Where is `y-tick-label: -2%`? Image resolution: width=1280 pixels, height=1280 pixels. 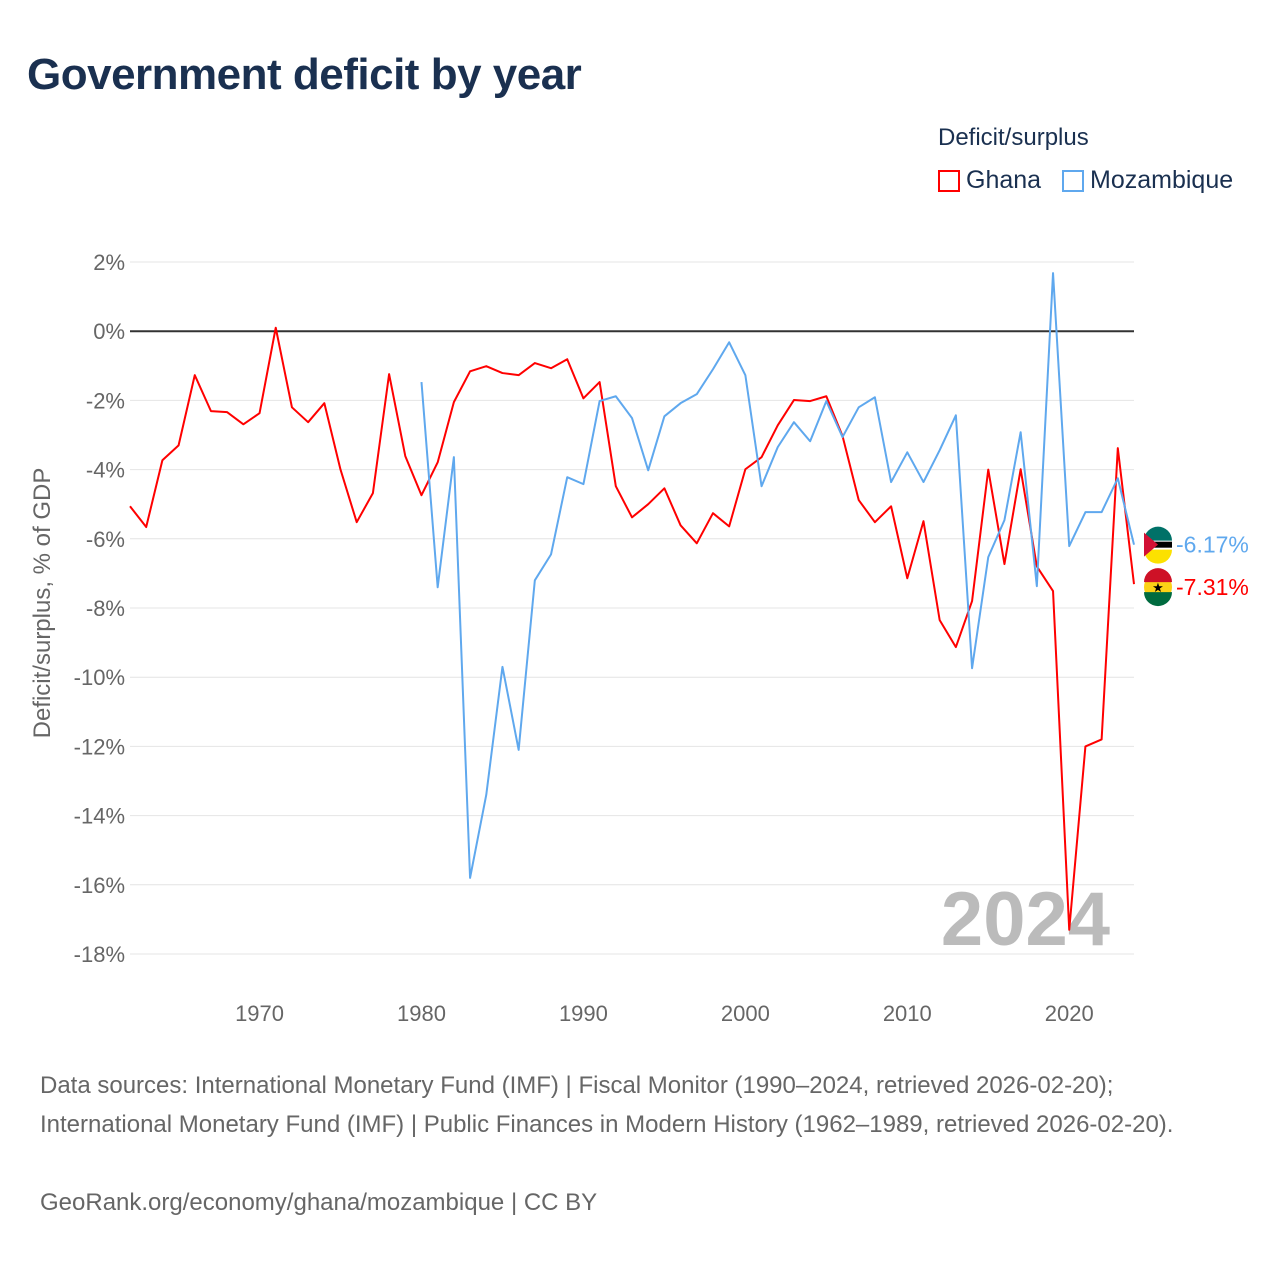 y-tick-label: -2% is located at coordinates (105, 400).